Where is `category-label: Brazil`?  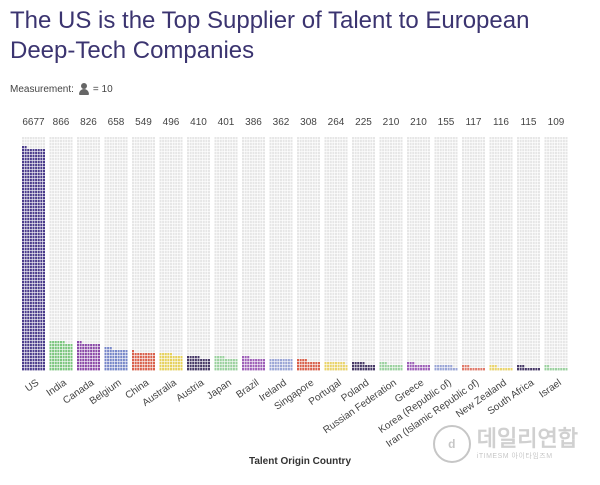
category-label: Brazil is located at coordinates (247, 388).